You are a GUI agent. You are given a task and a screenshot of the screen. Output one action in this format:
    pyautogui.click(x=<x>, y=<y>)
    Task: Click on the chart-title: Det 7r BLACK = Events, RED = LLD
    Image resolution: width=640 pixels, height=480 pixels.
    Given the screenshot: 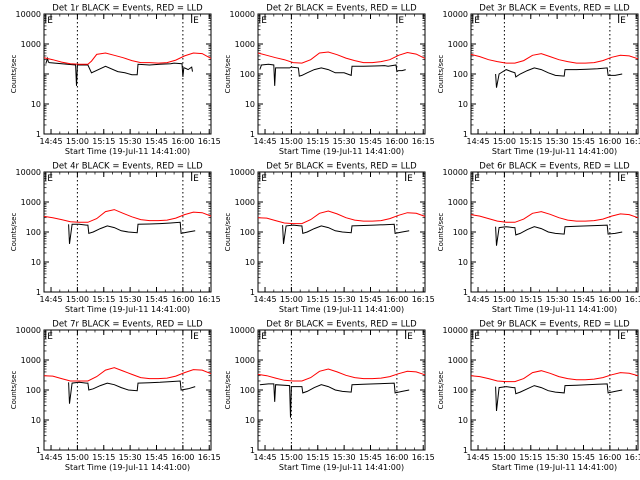 What is the action you would take?
    pyautogui.click(x=127, y=325)
    